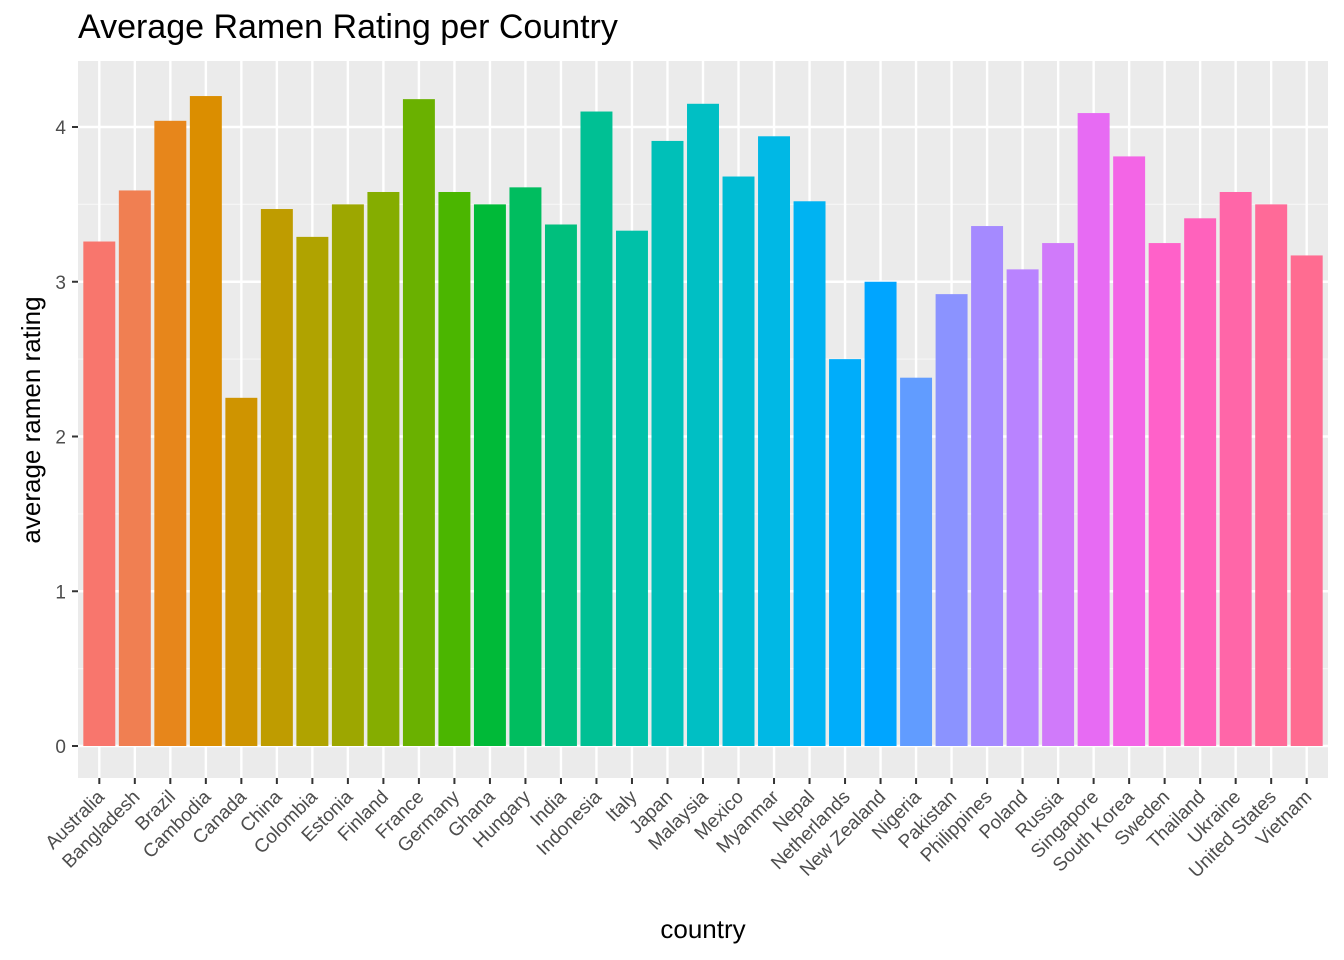 This screenshot has width=1344, height=960. What do you see at coordinates (60, 592) in the screenshot?
I see `y-tick-label: 1` at bounding box center [60, 592].